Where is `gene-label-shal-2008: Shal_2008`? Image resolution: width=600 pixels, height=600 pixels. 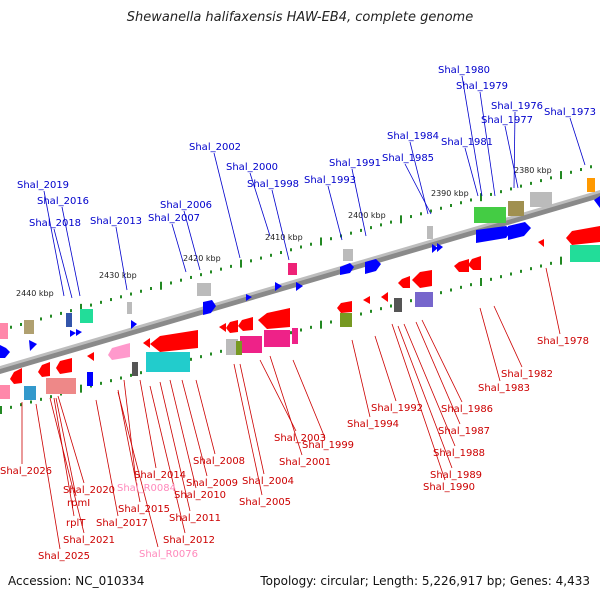 gene-label-shal-2008: Shal_2008 is located at coordinates (219, 461).